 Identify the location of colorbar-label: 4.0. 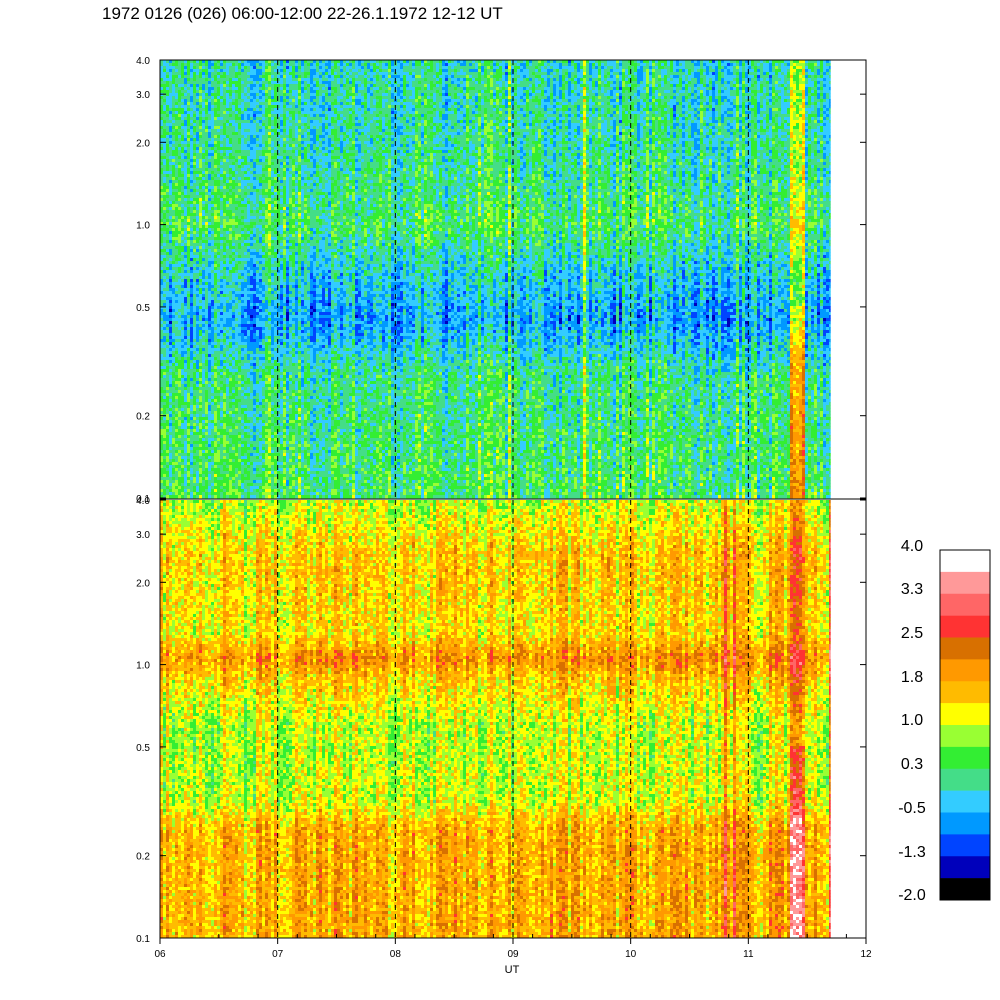
(912, 546).